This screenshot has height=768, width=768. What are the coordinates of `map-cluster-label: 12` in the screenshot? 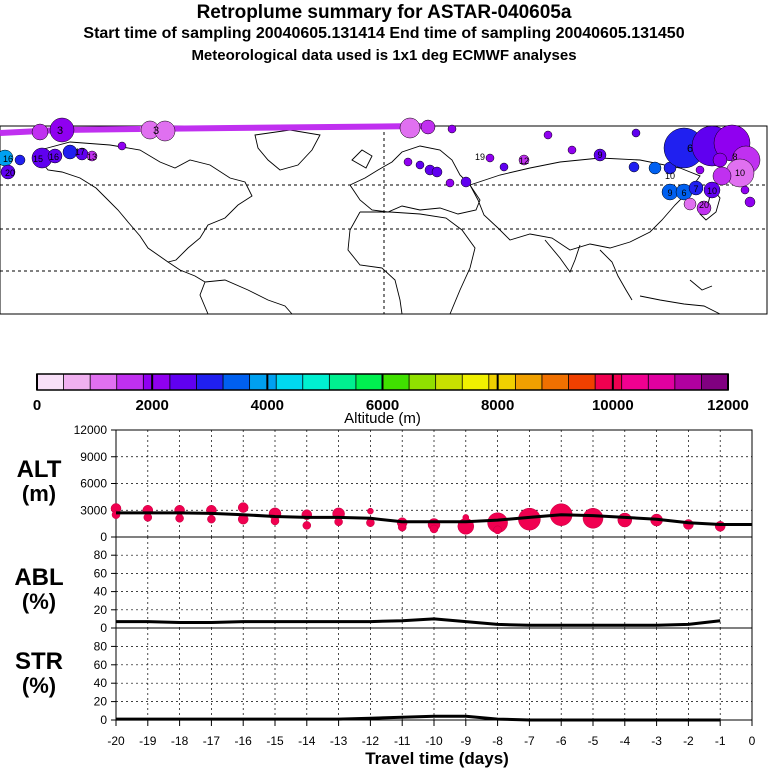 It's located at (524, 161).